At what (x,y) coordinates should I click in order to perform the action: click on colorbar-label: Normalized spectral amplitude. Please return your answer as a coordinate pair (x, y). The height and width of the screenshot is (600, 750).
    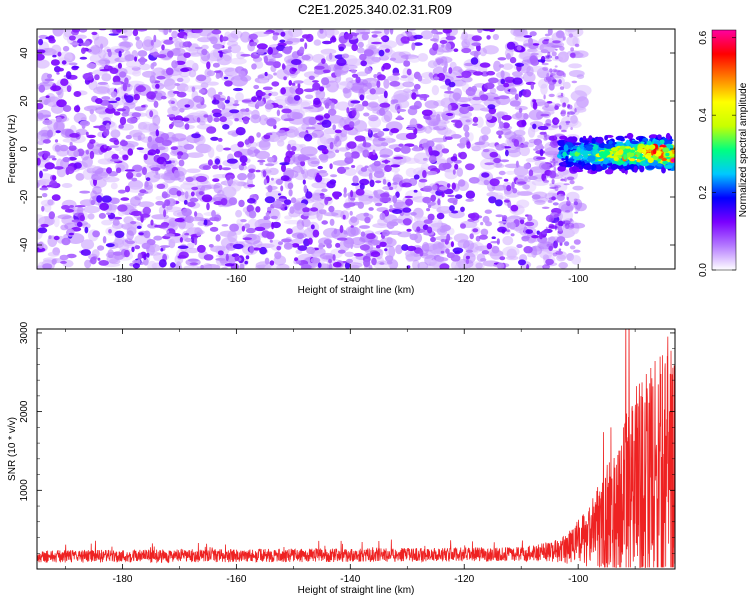
    Looking at the image, I should click on (743, 149).